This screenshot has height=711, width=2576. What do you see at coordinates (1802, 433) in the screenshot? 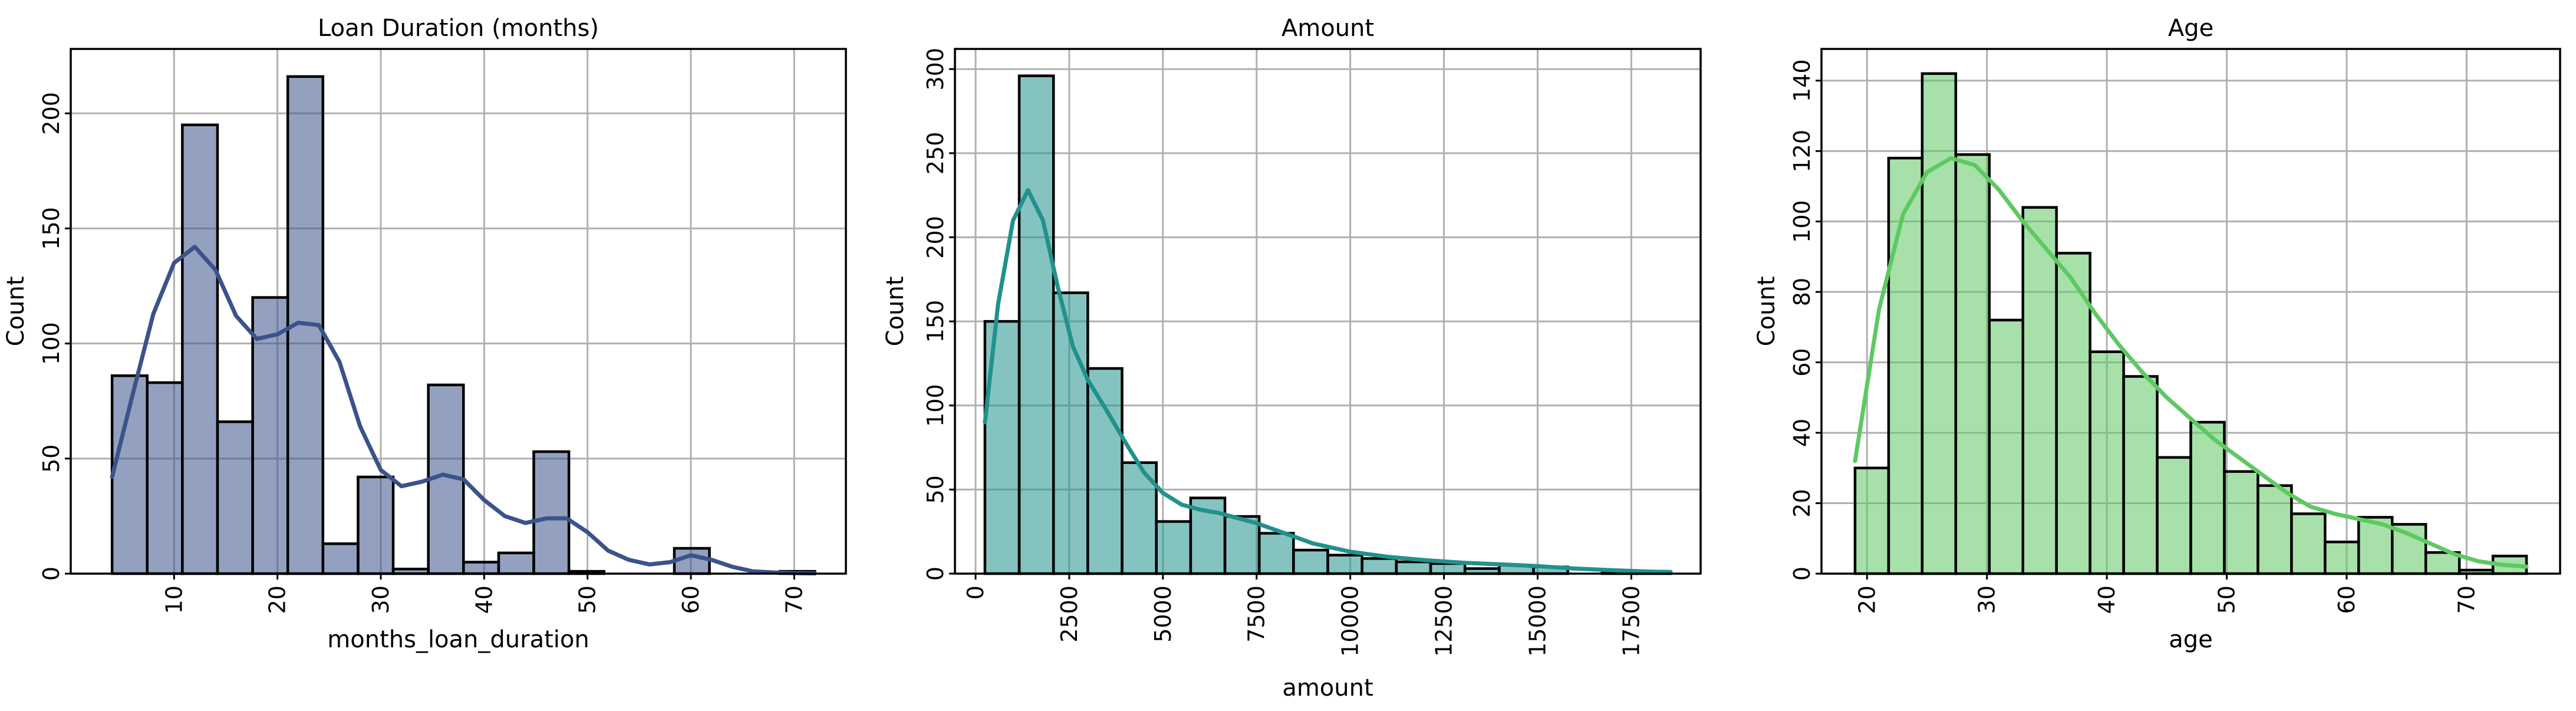
I see `age-y-tick-label-2: 40` at bounding box center [1802, 433].